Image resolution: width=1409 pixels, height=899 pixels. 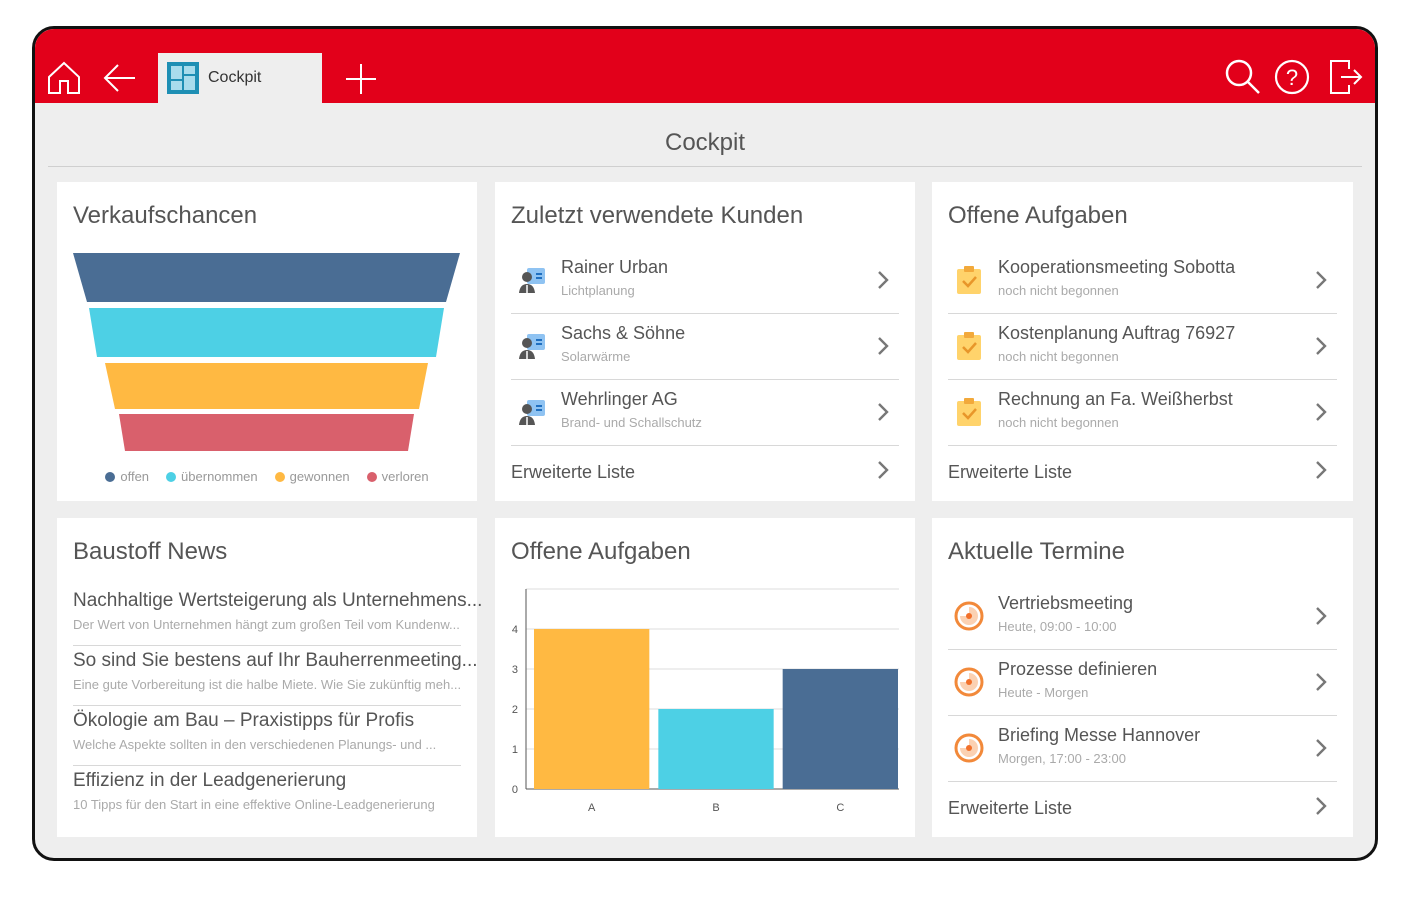 What do you see at coordinates (1036, 551) in the screenshot?
I see `card-title: Aktuelle Termine` at bounding box center [1036, 551].